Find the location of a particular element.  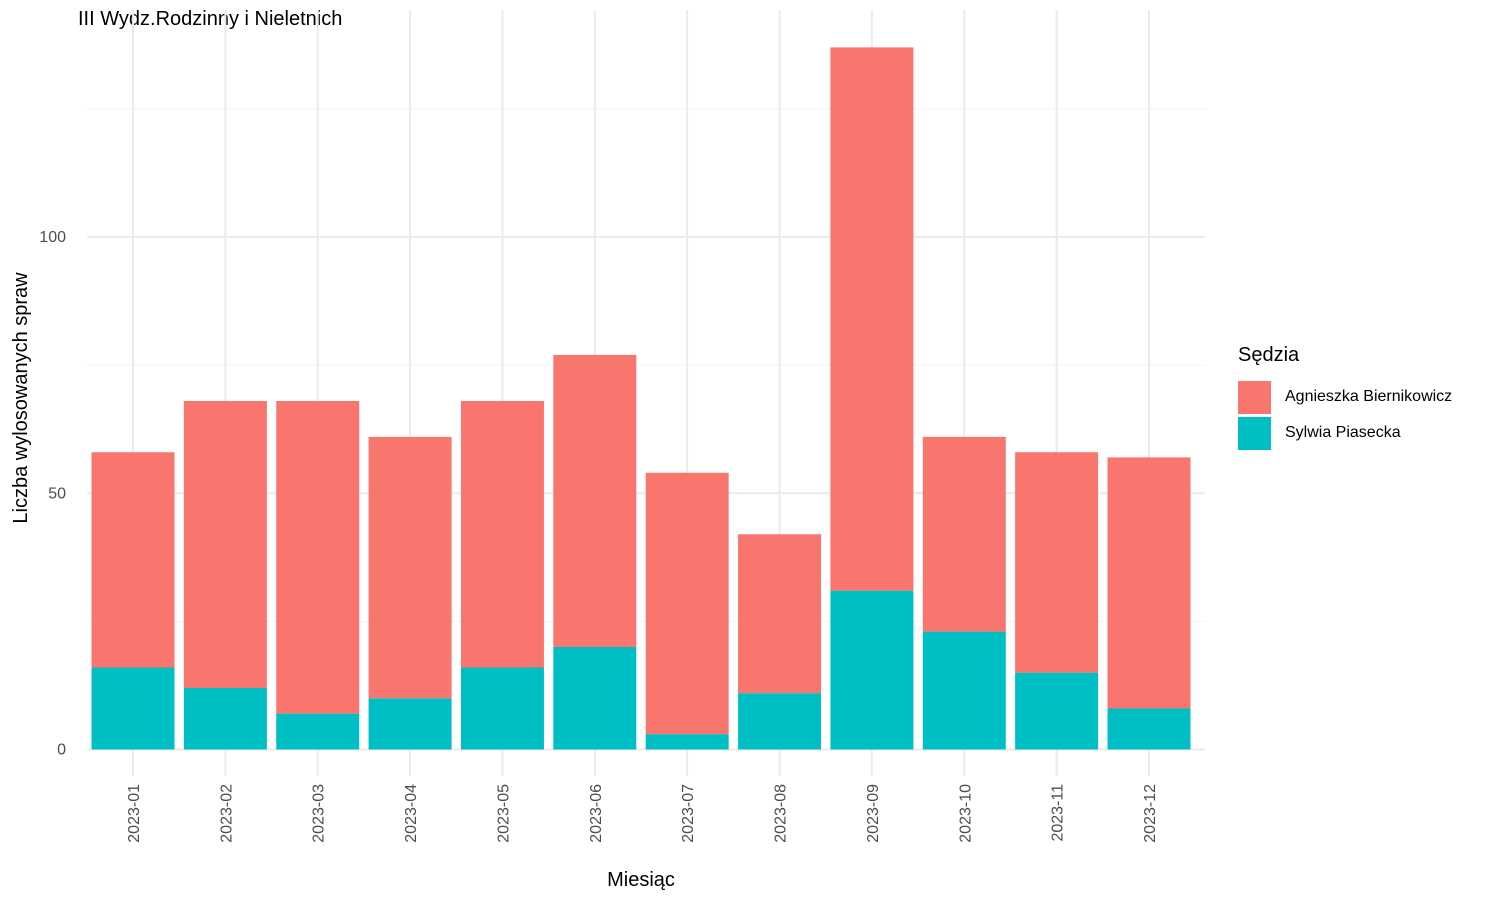

x-tick-label: 2023-03 is located at coordinates (319, 813).